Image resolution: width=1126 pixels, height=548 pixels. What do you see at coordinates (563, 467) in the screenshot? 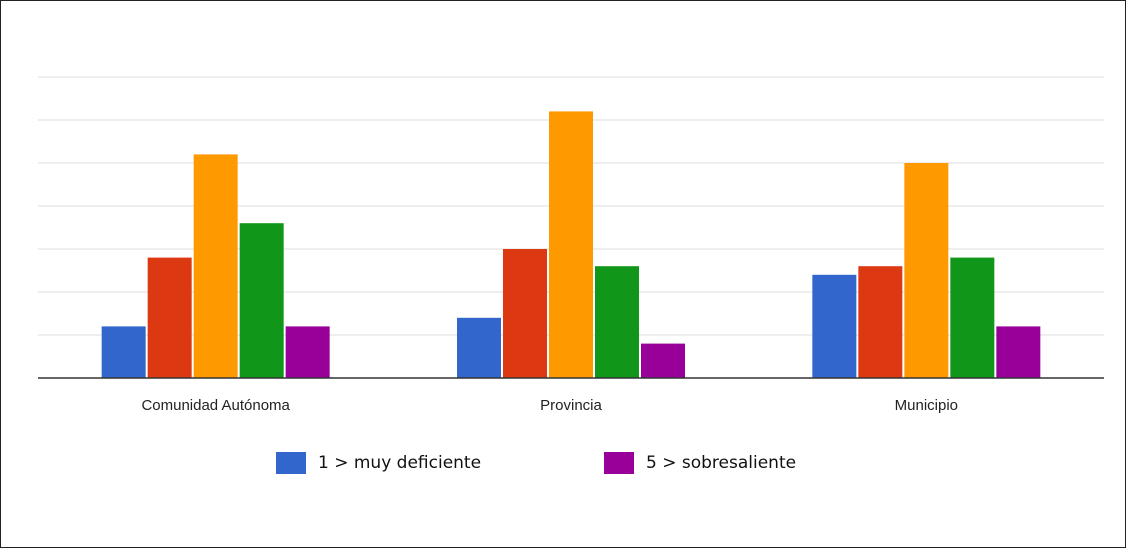
I see `legend: 1 > muy deficiente 5 > sobresaliente` at bounding box center [563, 467].